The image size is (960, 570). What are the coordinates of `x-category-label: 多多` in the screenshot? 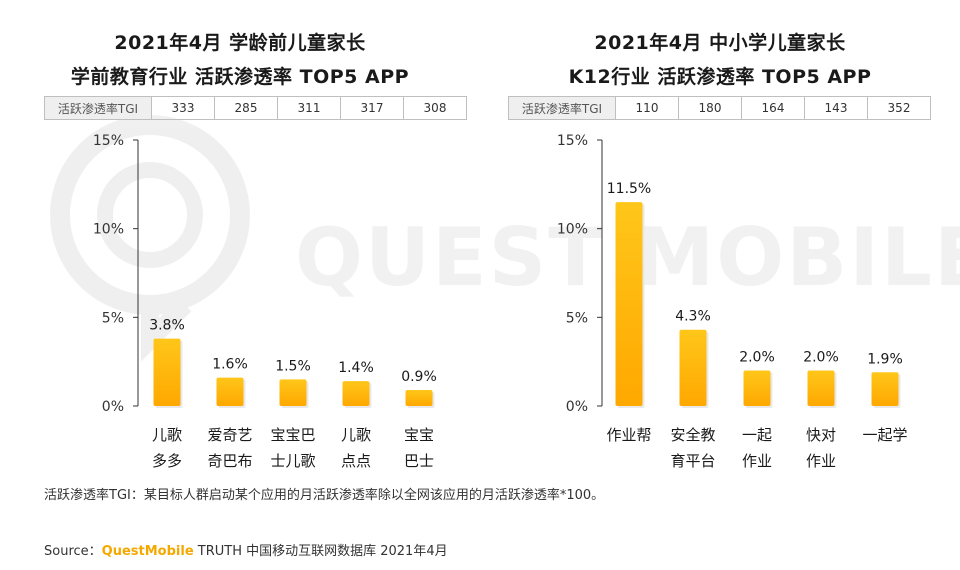 It's located at (167, 461).